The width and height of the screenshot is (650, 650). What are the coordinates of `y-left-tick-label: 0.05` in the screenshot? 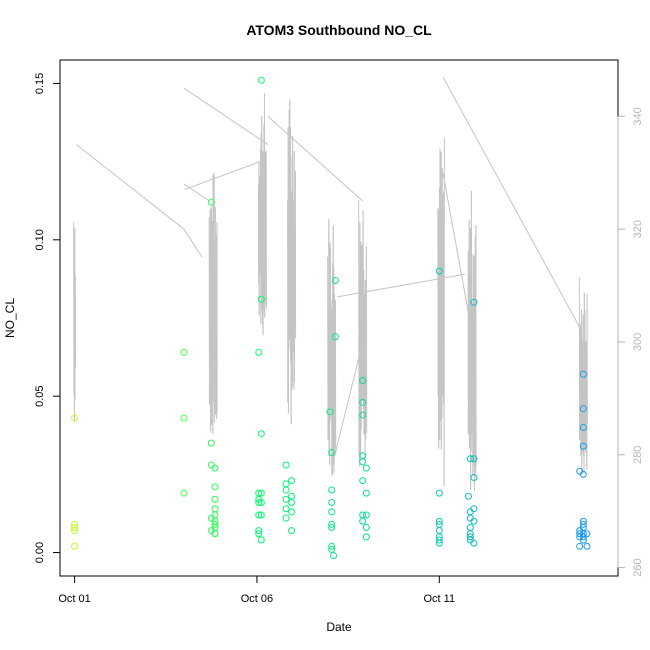 It's located at (40, 395).